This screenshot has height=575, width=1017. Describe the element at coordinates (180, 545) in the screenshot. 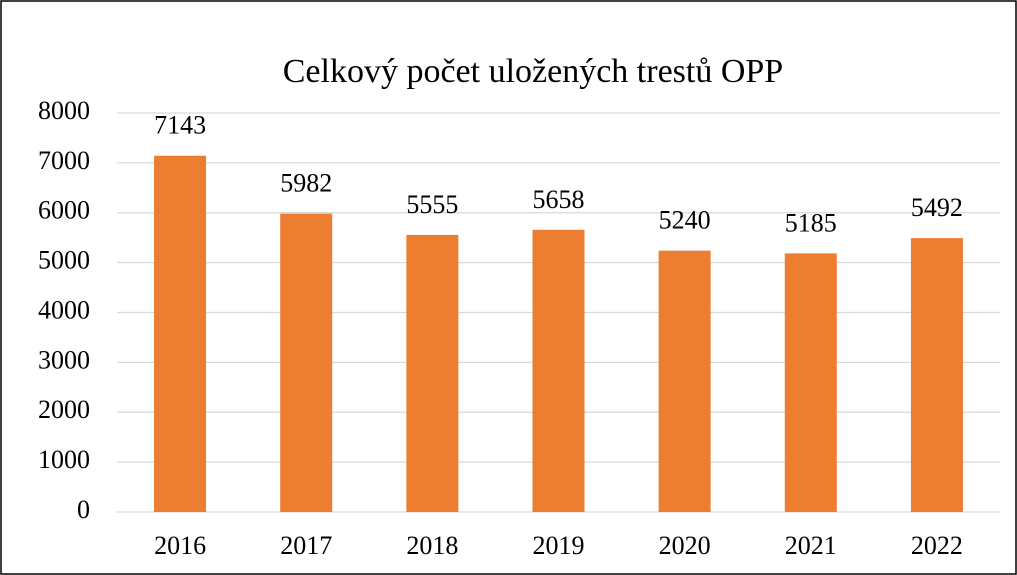

I see `x-tick-label: 2016` at that location.